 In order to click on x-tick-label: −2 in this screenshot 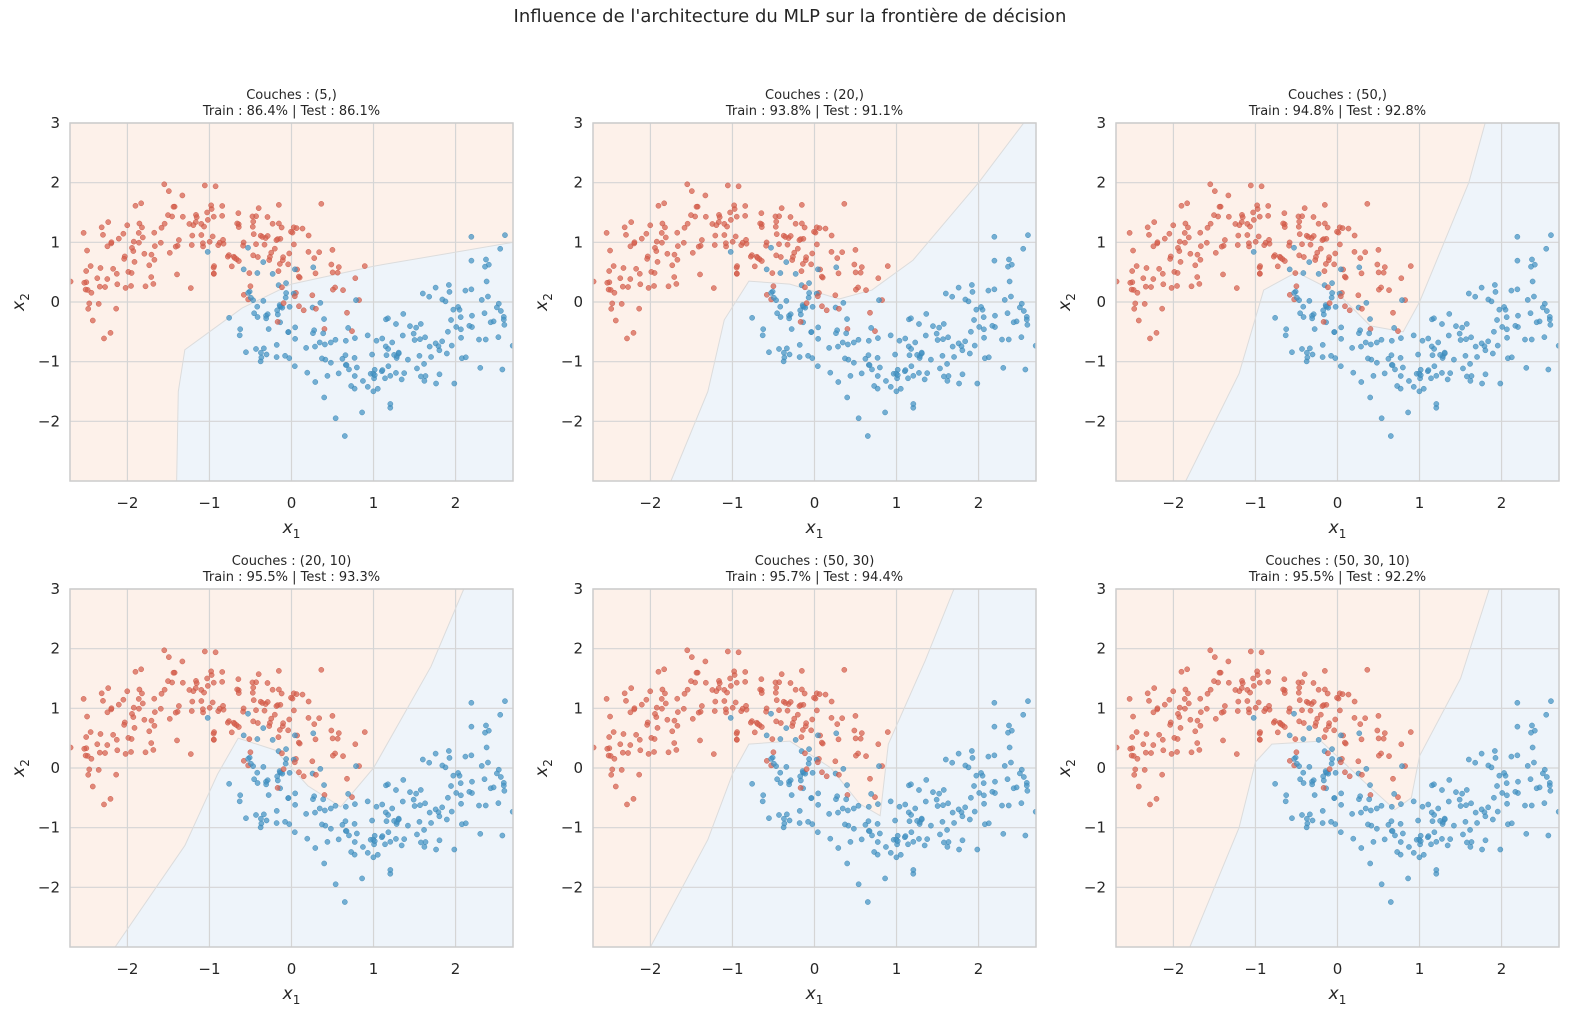, I will do `click(1173, 969)`.